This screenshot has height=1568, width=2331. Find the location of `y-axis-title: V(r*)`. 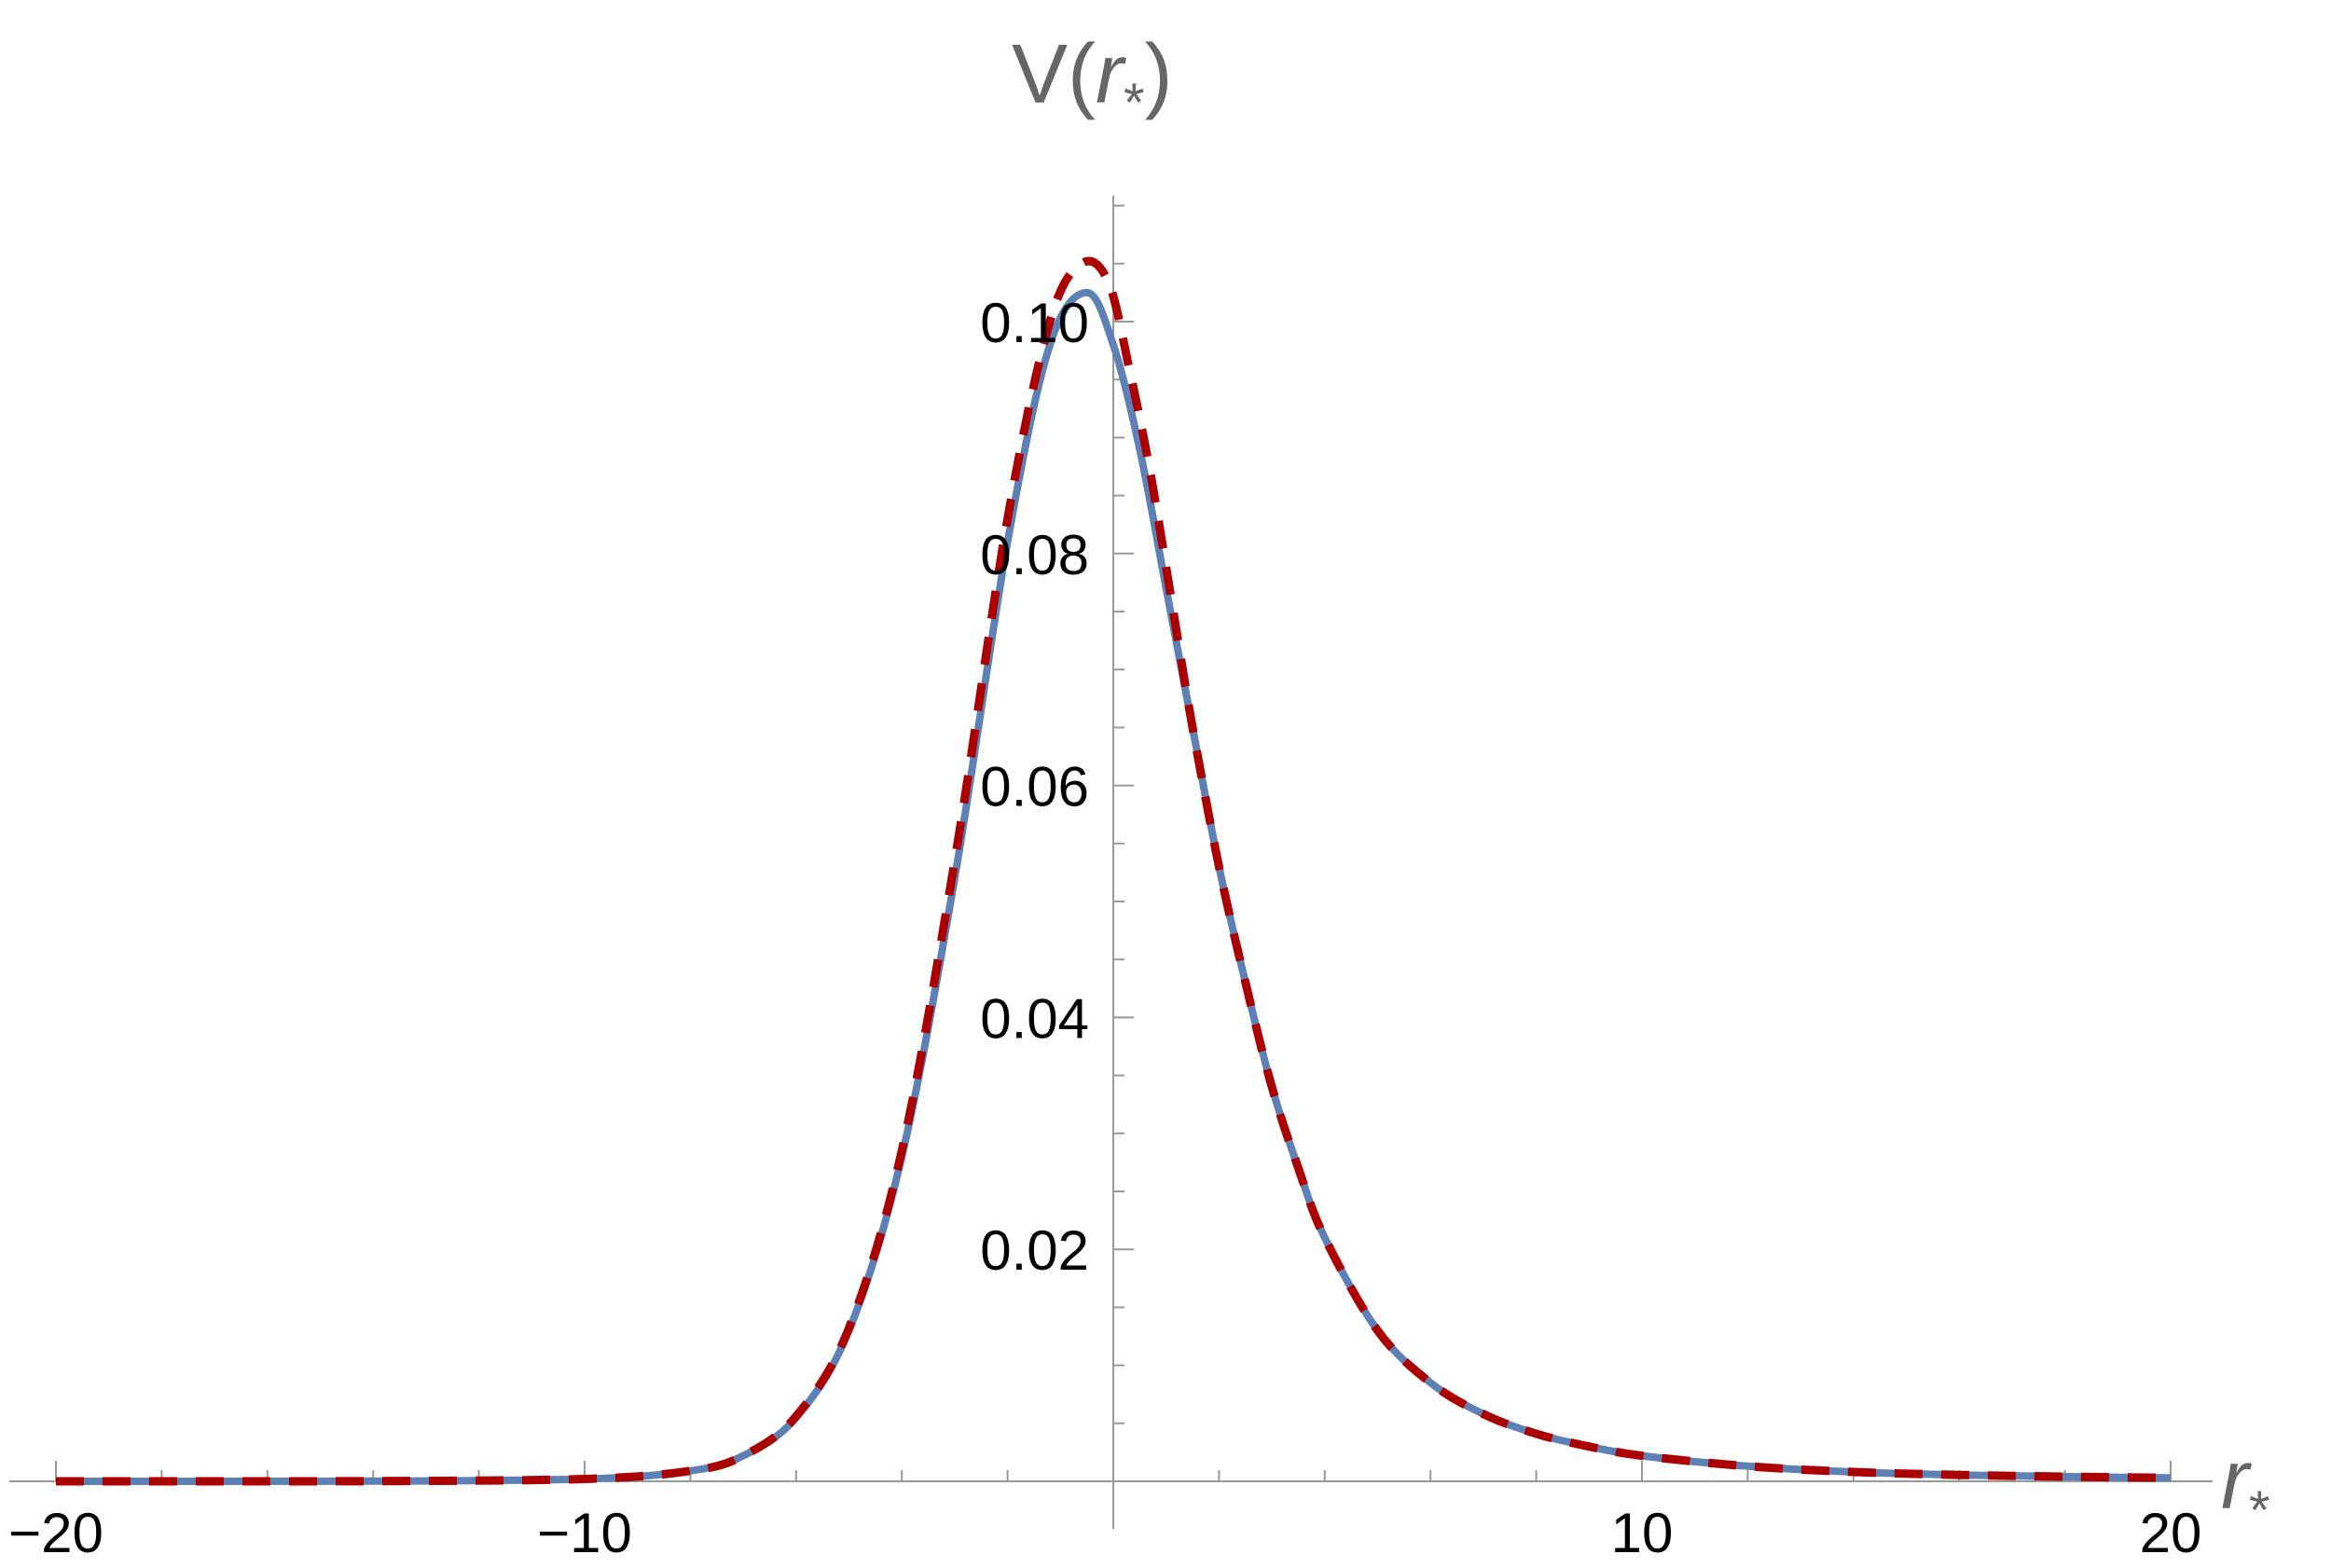

y-axis-title: V(r*) is located at coordinates (1092, 80).